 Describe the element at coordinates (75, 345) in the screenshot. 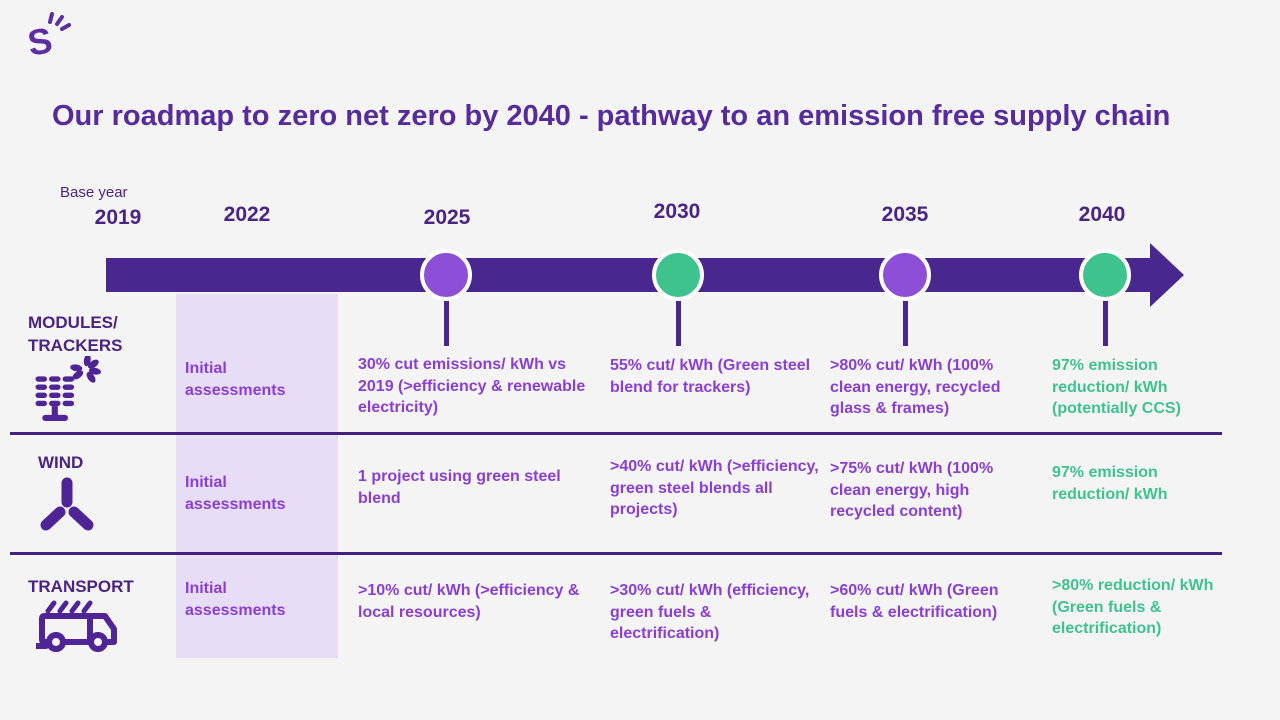

I see `row-label-line: TRACKERS` at that location.